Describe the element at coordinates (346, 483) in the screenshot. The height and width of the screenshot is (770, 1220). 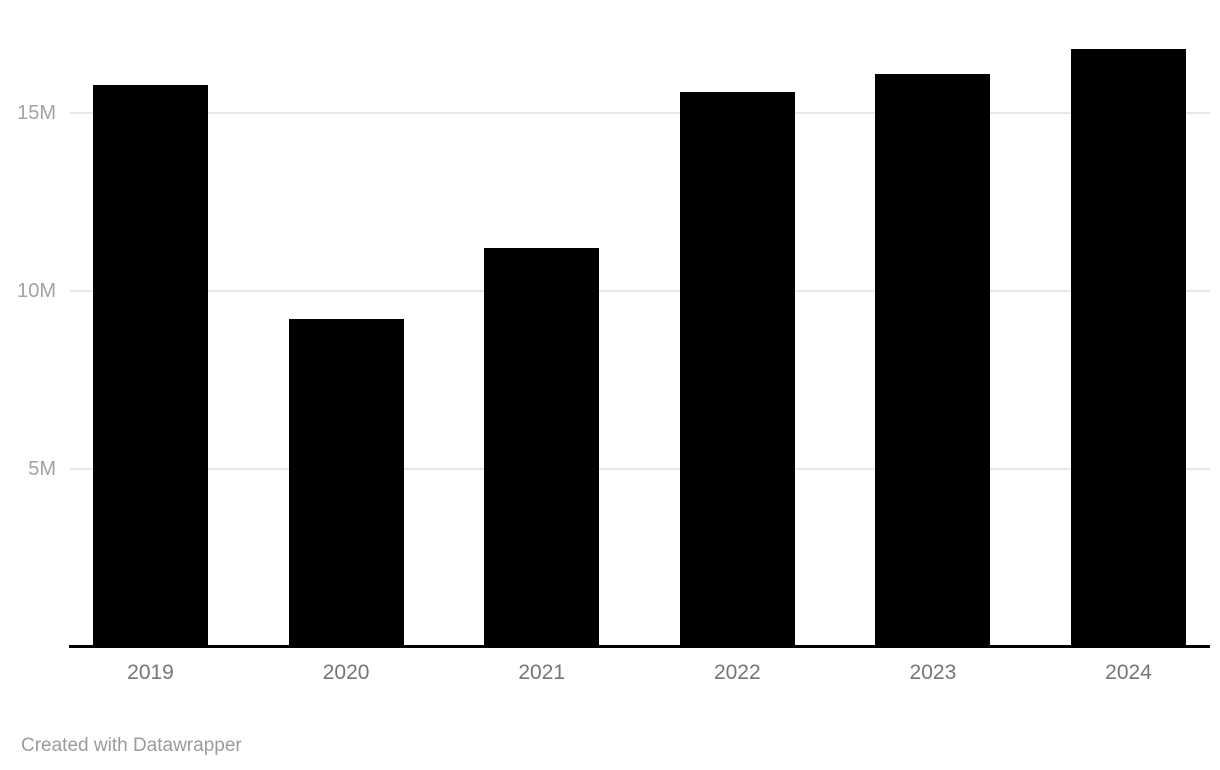
I see `bar-2020` at that location.